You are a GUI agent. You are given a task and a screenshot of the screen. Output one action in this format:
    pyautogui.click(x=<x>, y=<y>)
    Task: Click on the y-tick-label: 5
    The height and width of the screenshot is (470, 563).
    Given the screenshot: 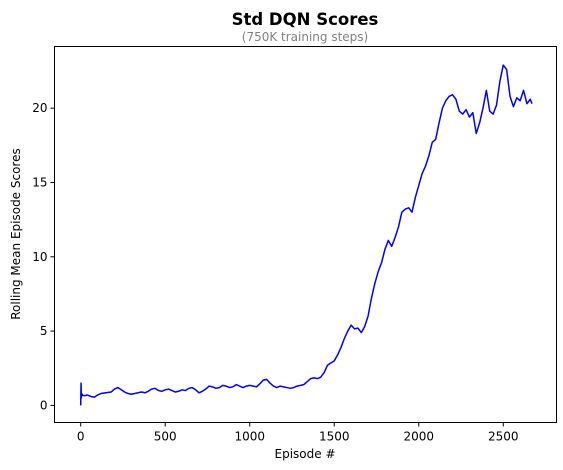 What is the action you would take?
    pyautogui.click(x=44, y=331)
    